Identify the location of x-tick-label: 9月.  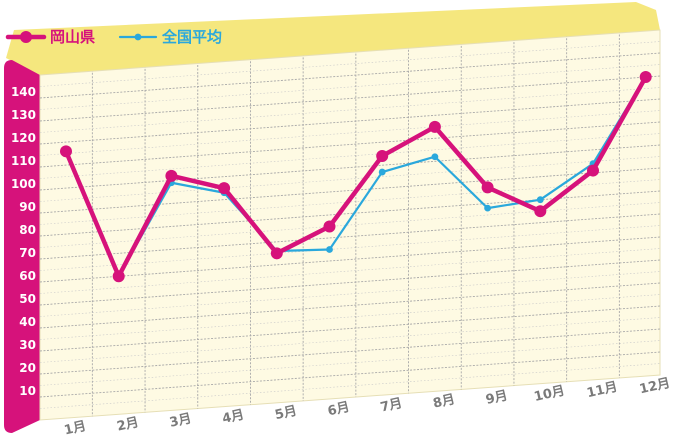
(496, 398).